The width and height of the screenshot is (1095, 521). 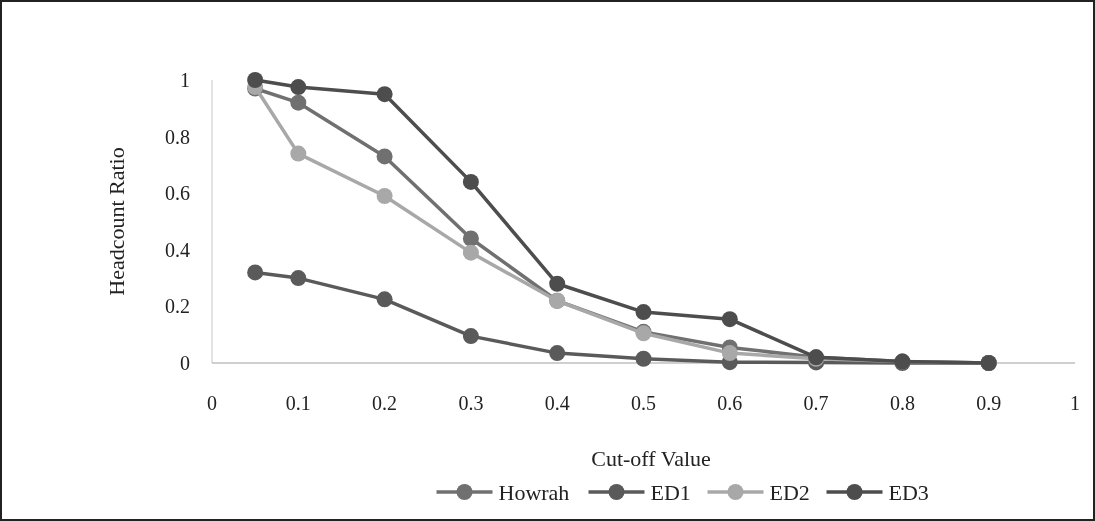 What do you see at coordinates (177, 193) in the screenshot?
I see `y-tick-label: 0.6` at bounding box center [177, 193].